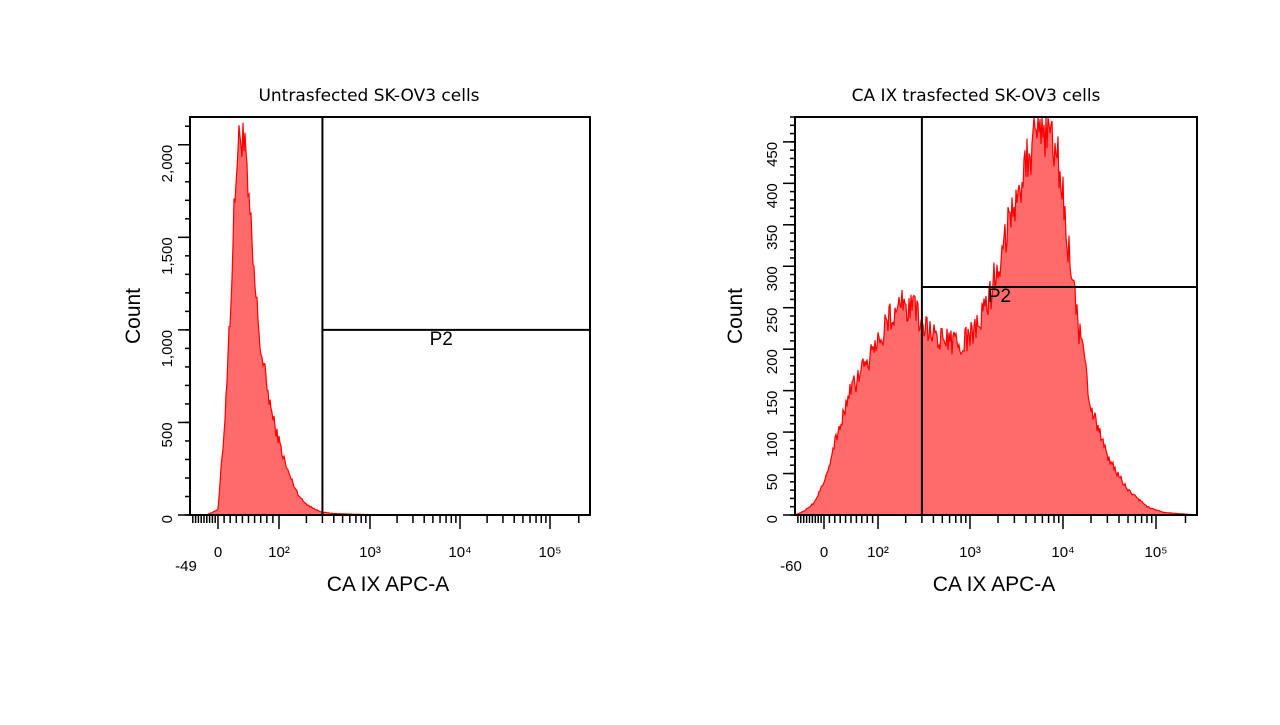 The height and width of the screenshot is (725, 1280). What do you see at coordinates (791, 566) in the screenshot?
I see `right-x-tick-label: -60` at bounding box center [791, 566].